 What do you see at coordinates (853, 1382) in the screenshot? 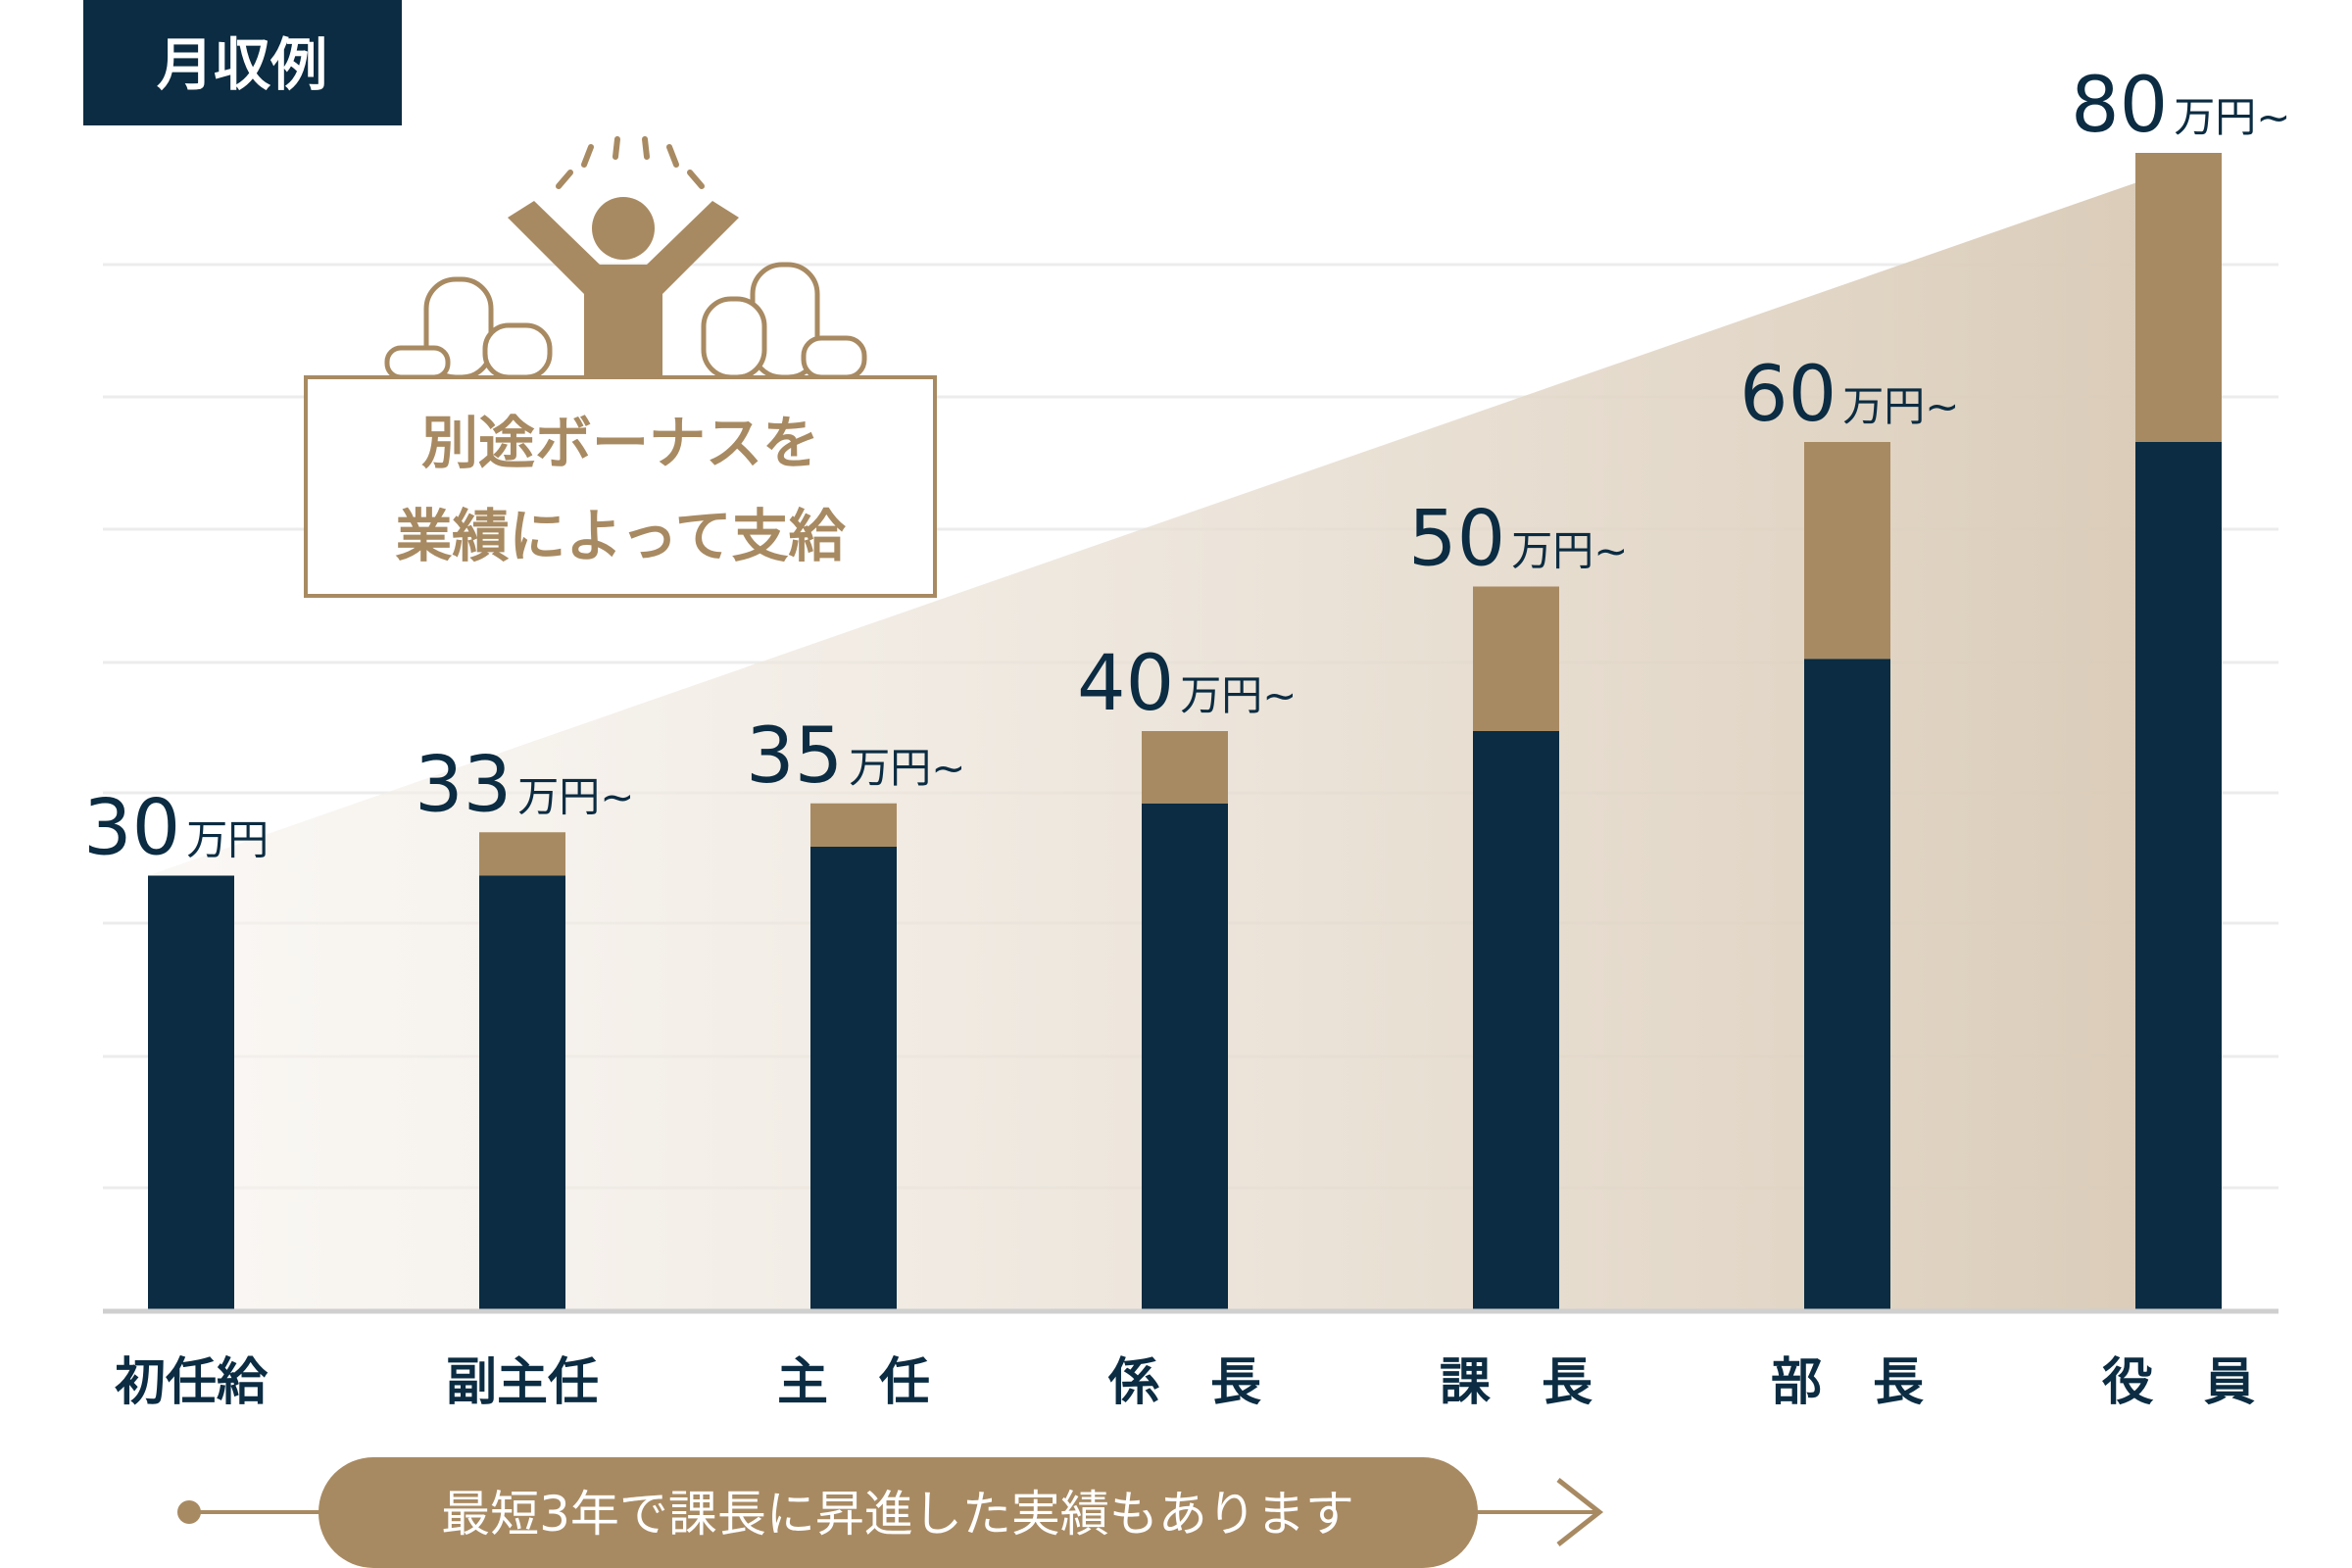
I see `x-tick-label: 主 任` at bounding box center [853, 1382].